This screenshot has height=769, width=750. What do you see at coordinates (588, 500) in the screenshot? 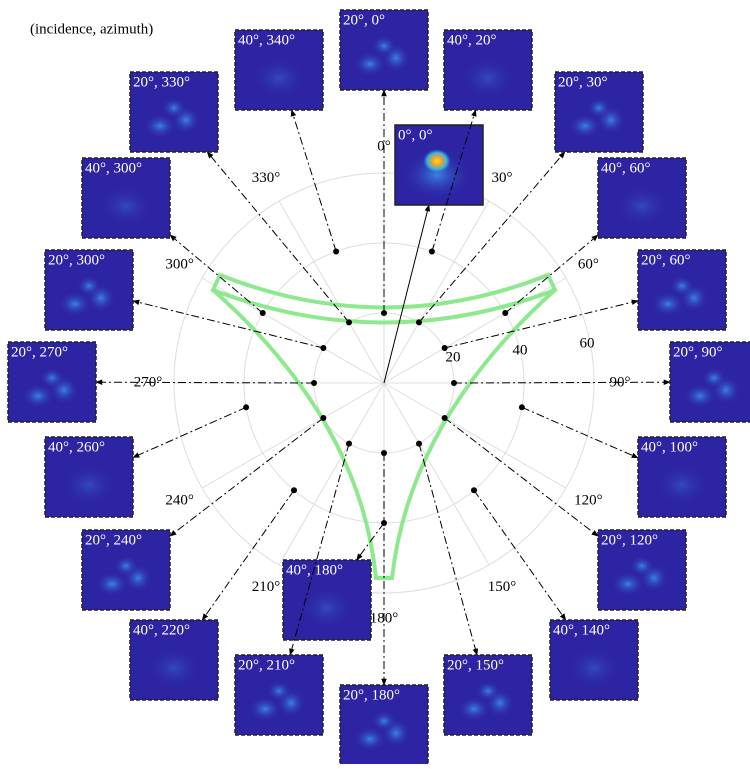
I see `angle-label: 120°` at bounding box center [588, 500].